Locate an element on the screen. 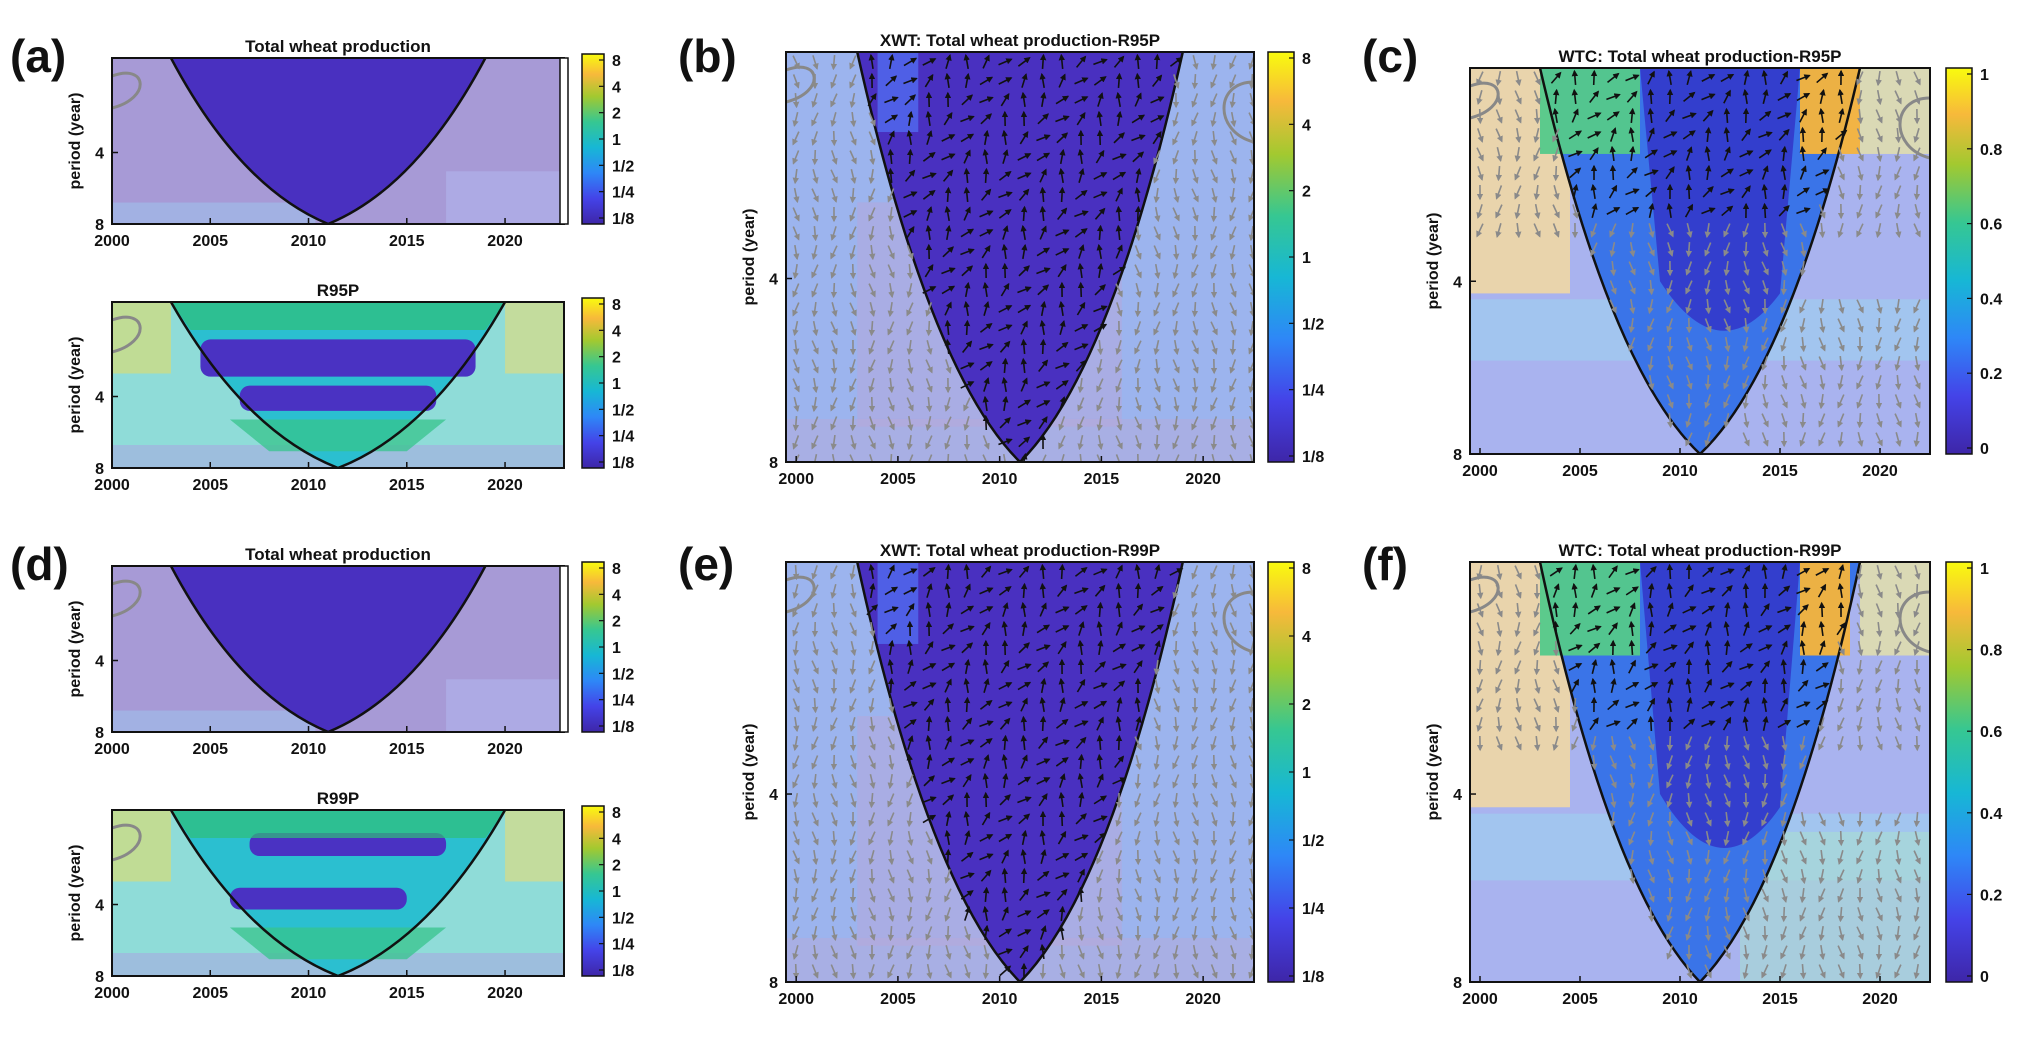 The width and height of the screenshot is (2024, 1039). low-coherence-core is located at coordinates (1720, 199).